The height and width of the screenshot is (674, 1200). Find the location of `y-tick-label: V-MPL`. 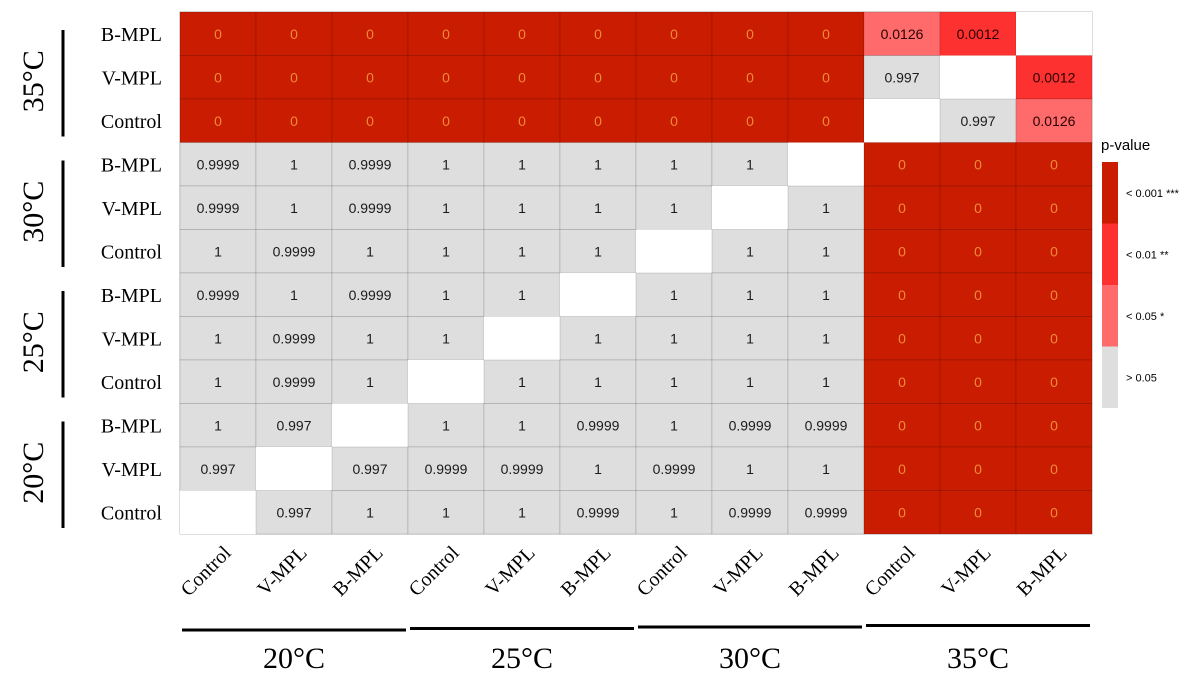

y-tick-label: V-MPL is located at coordinates (132, 339).